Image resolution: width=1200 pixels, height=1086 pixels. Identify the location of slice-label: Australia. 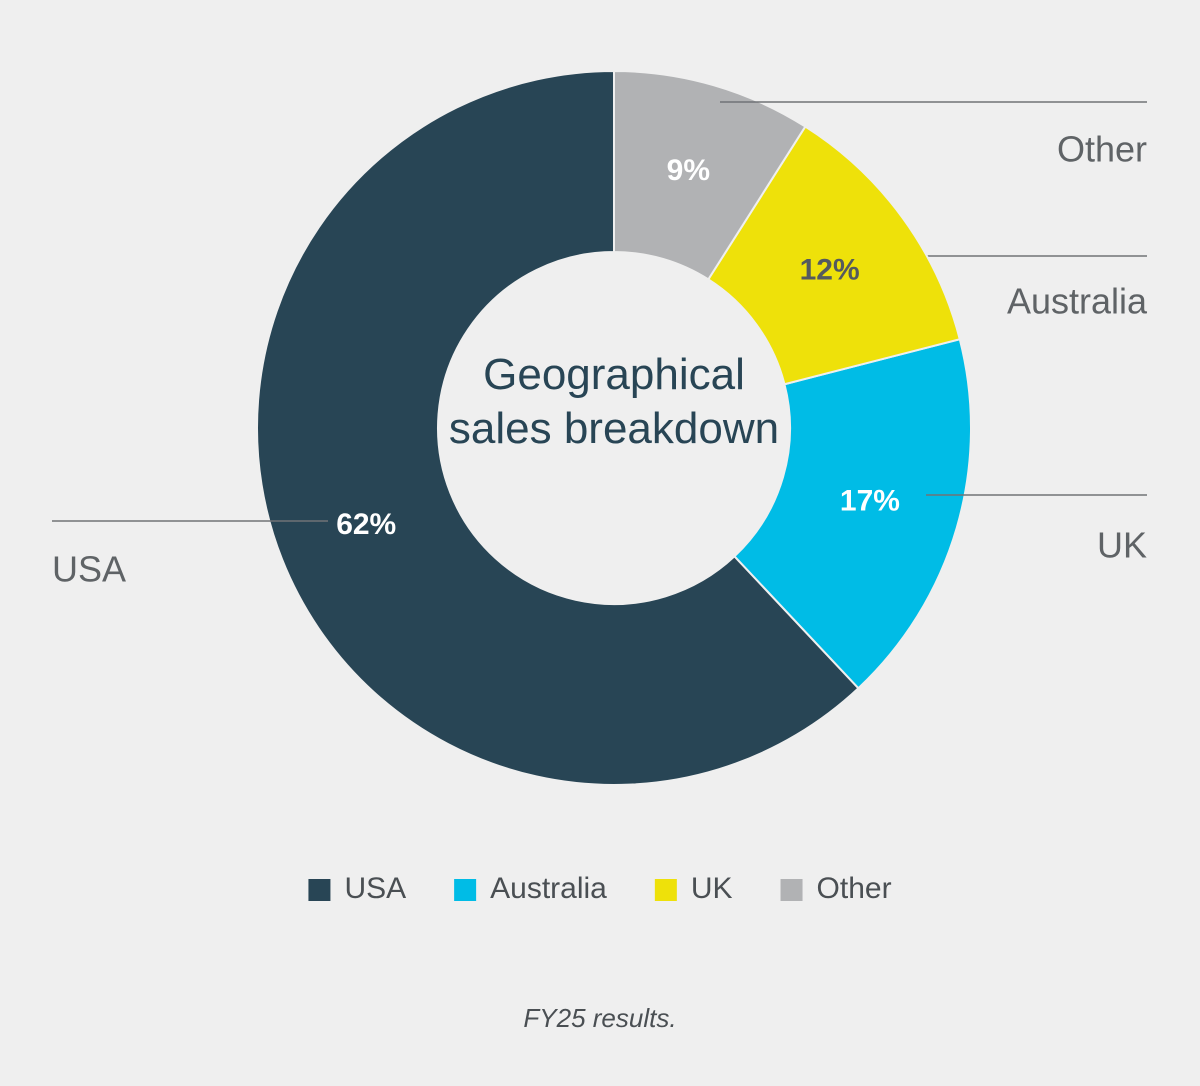
(1077, 301).